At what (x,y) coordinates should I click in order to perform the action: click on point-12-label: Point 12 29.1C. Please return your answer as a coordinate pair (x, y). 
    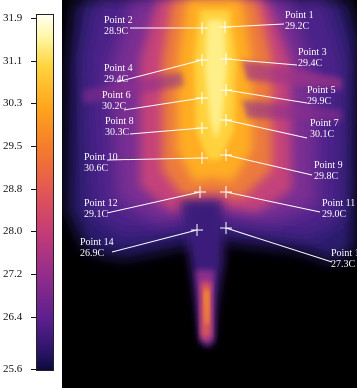
    Looking at the image, I should click on (101, 209).